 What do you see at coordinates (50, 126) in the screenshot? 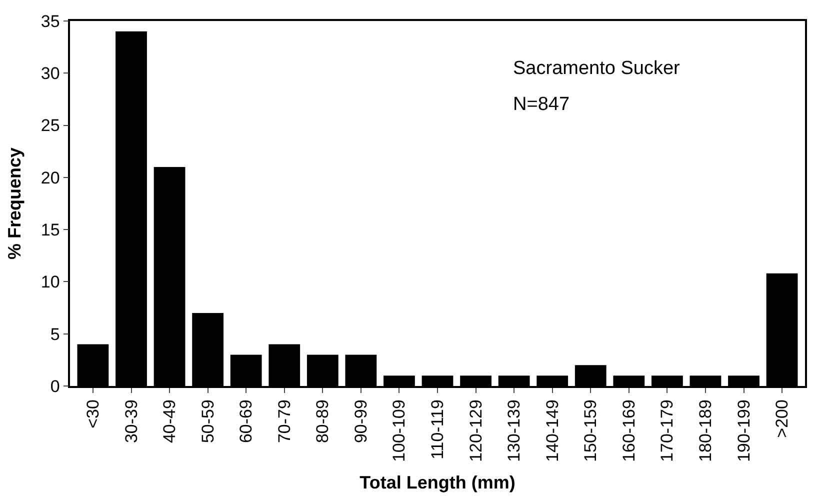
I see `y-tick-label: 25` at bounding box center [50, 126].